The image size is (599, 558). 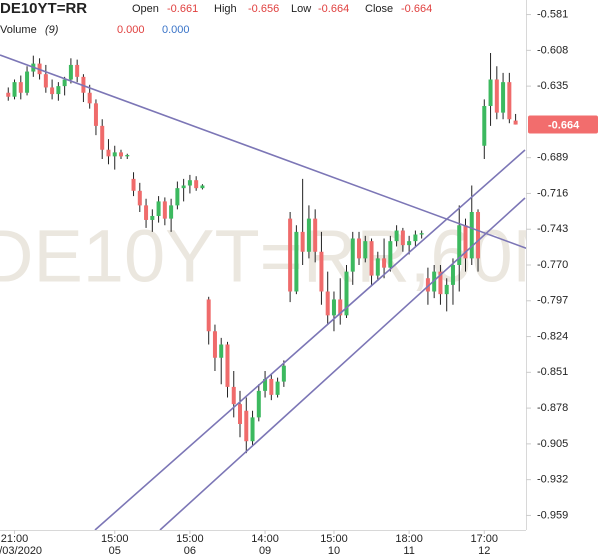 What do you see at coordinates (15, 539) in the screenshot?
I see `x-tick-label: 21:00` at bounding box center [15, 539].